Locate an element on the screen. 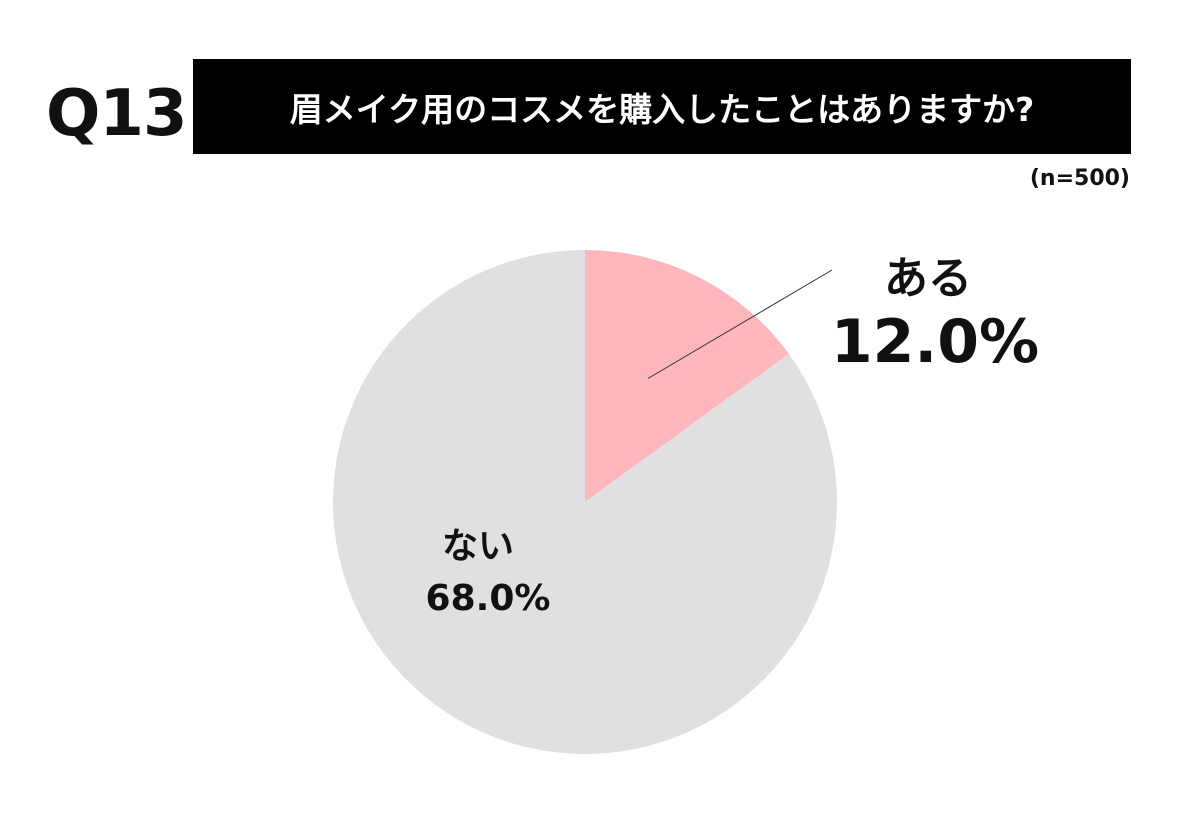 The image size is (1200, 836). question-title: 眉メイク用のコスメを購入したことはありますか? is located at coordinates (662, 109).